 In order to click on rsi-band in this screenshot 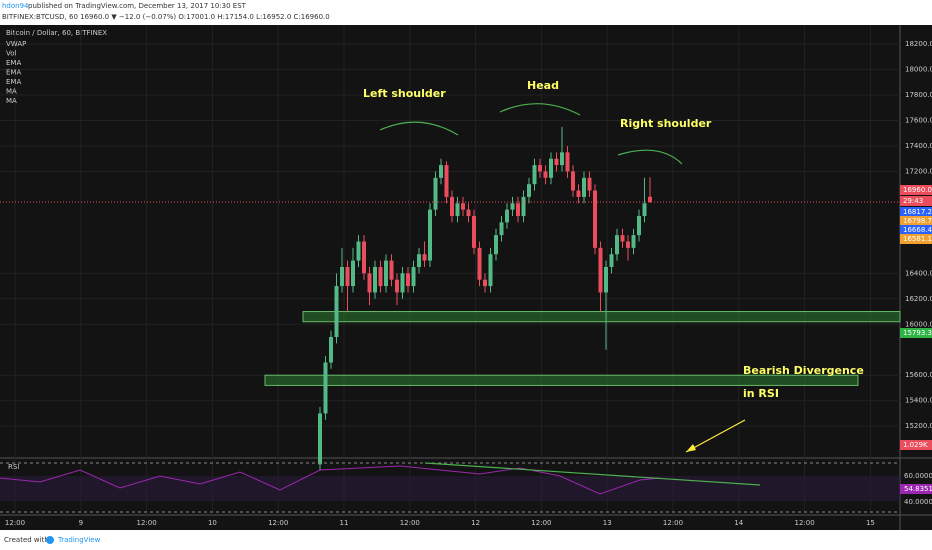, I will do `click(450, 488)`.